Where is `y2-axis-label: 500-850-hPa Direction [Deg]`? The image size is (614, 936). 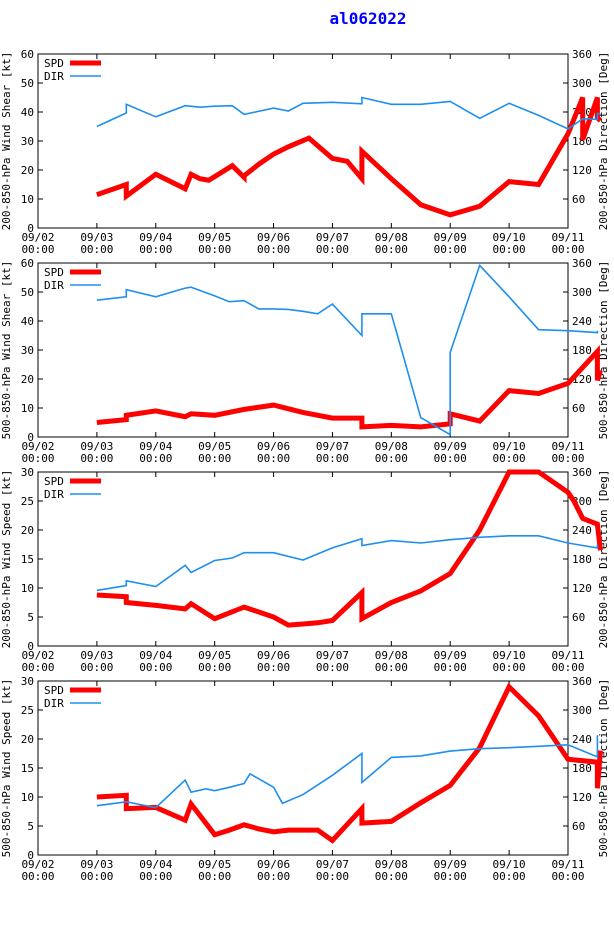 y2-axis-label: 500-850-hPa Direction [Deg] is located at coordinates (603, 768).